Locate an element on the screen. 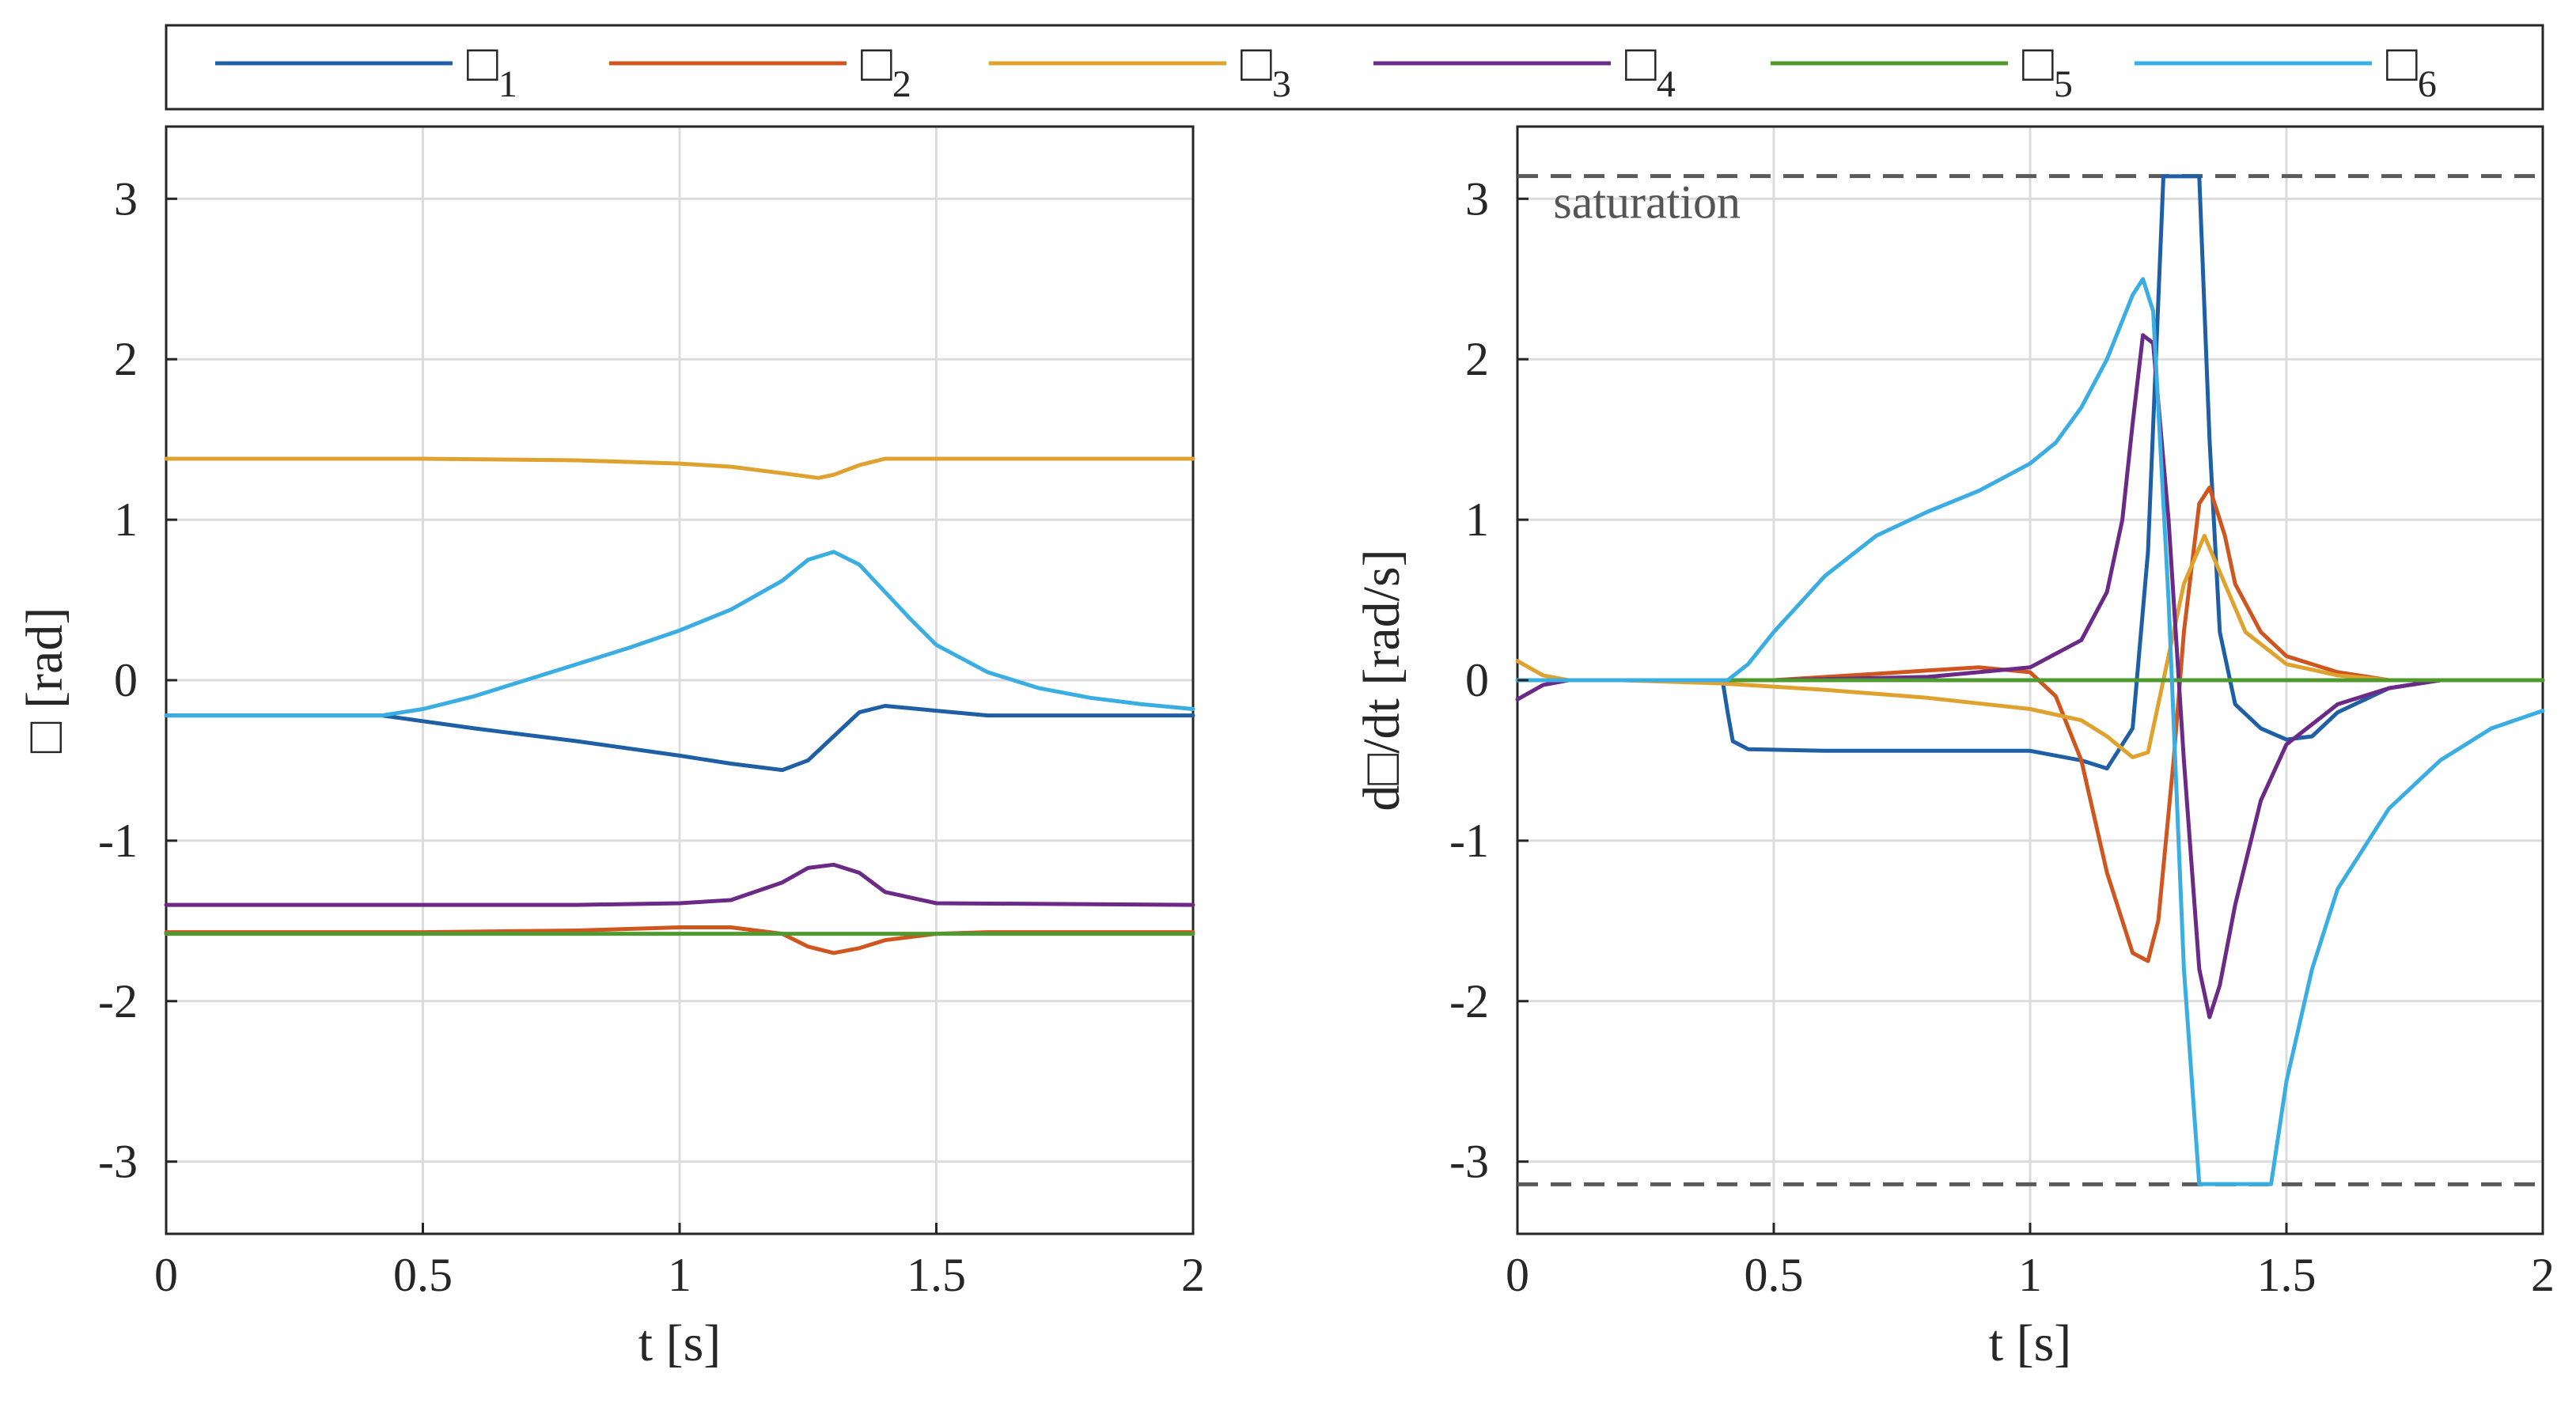 The width and height of the screenshot is (2576, 1411). legend-subscript: 5 is located at coordinates (2063, 84).